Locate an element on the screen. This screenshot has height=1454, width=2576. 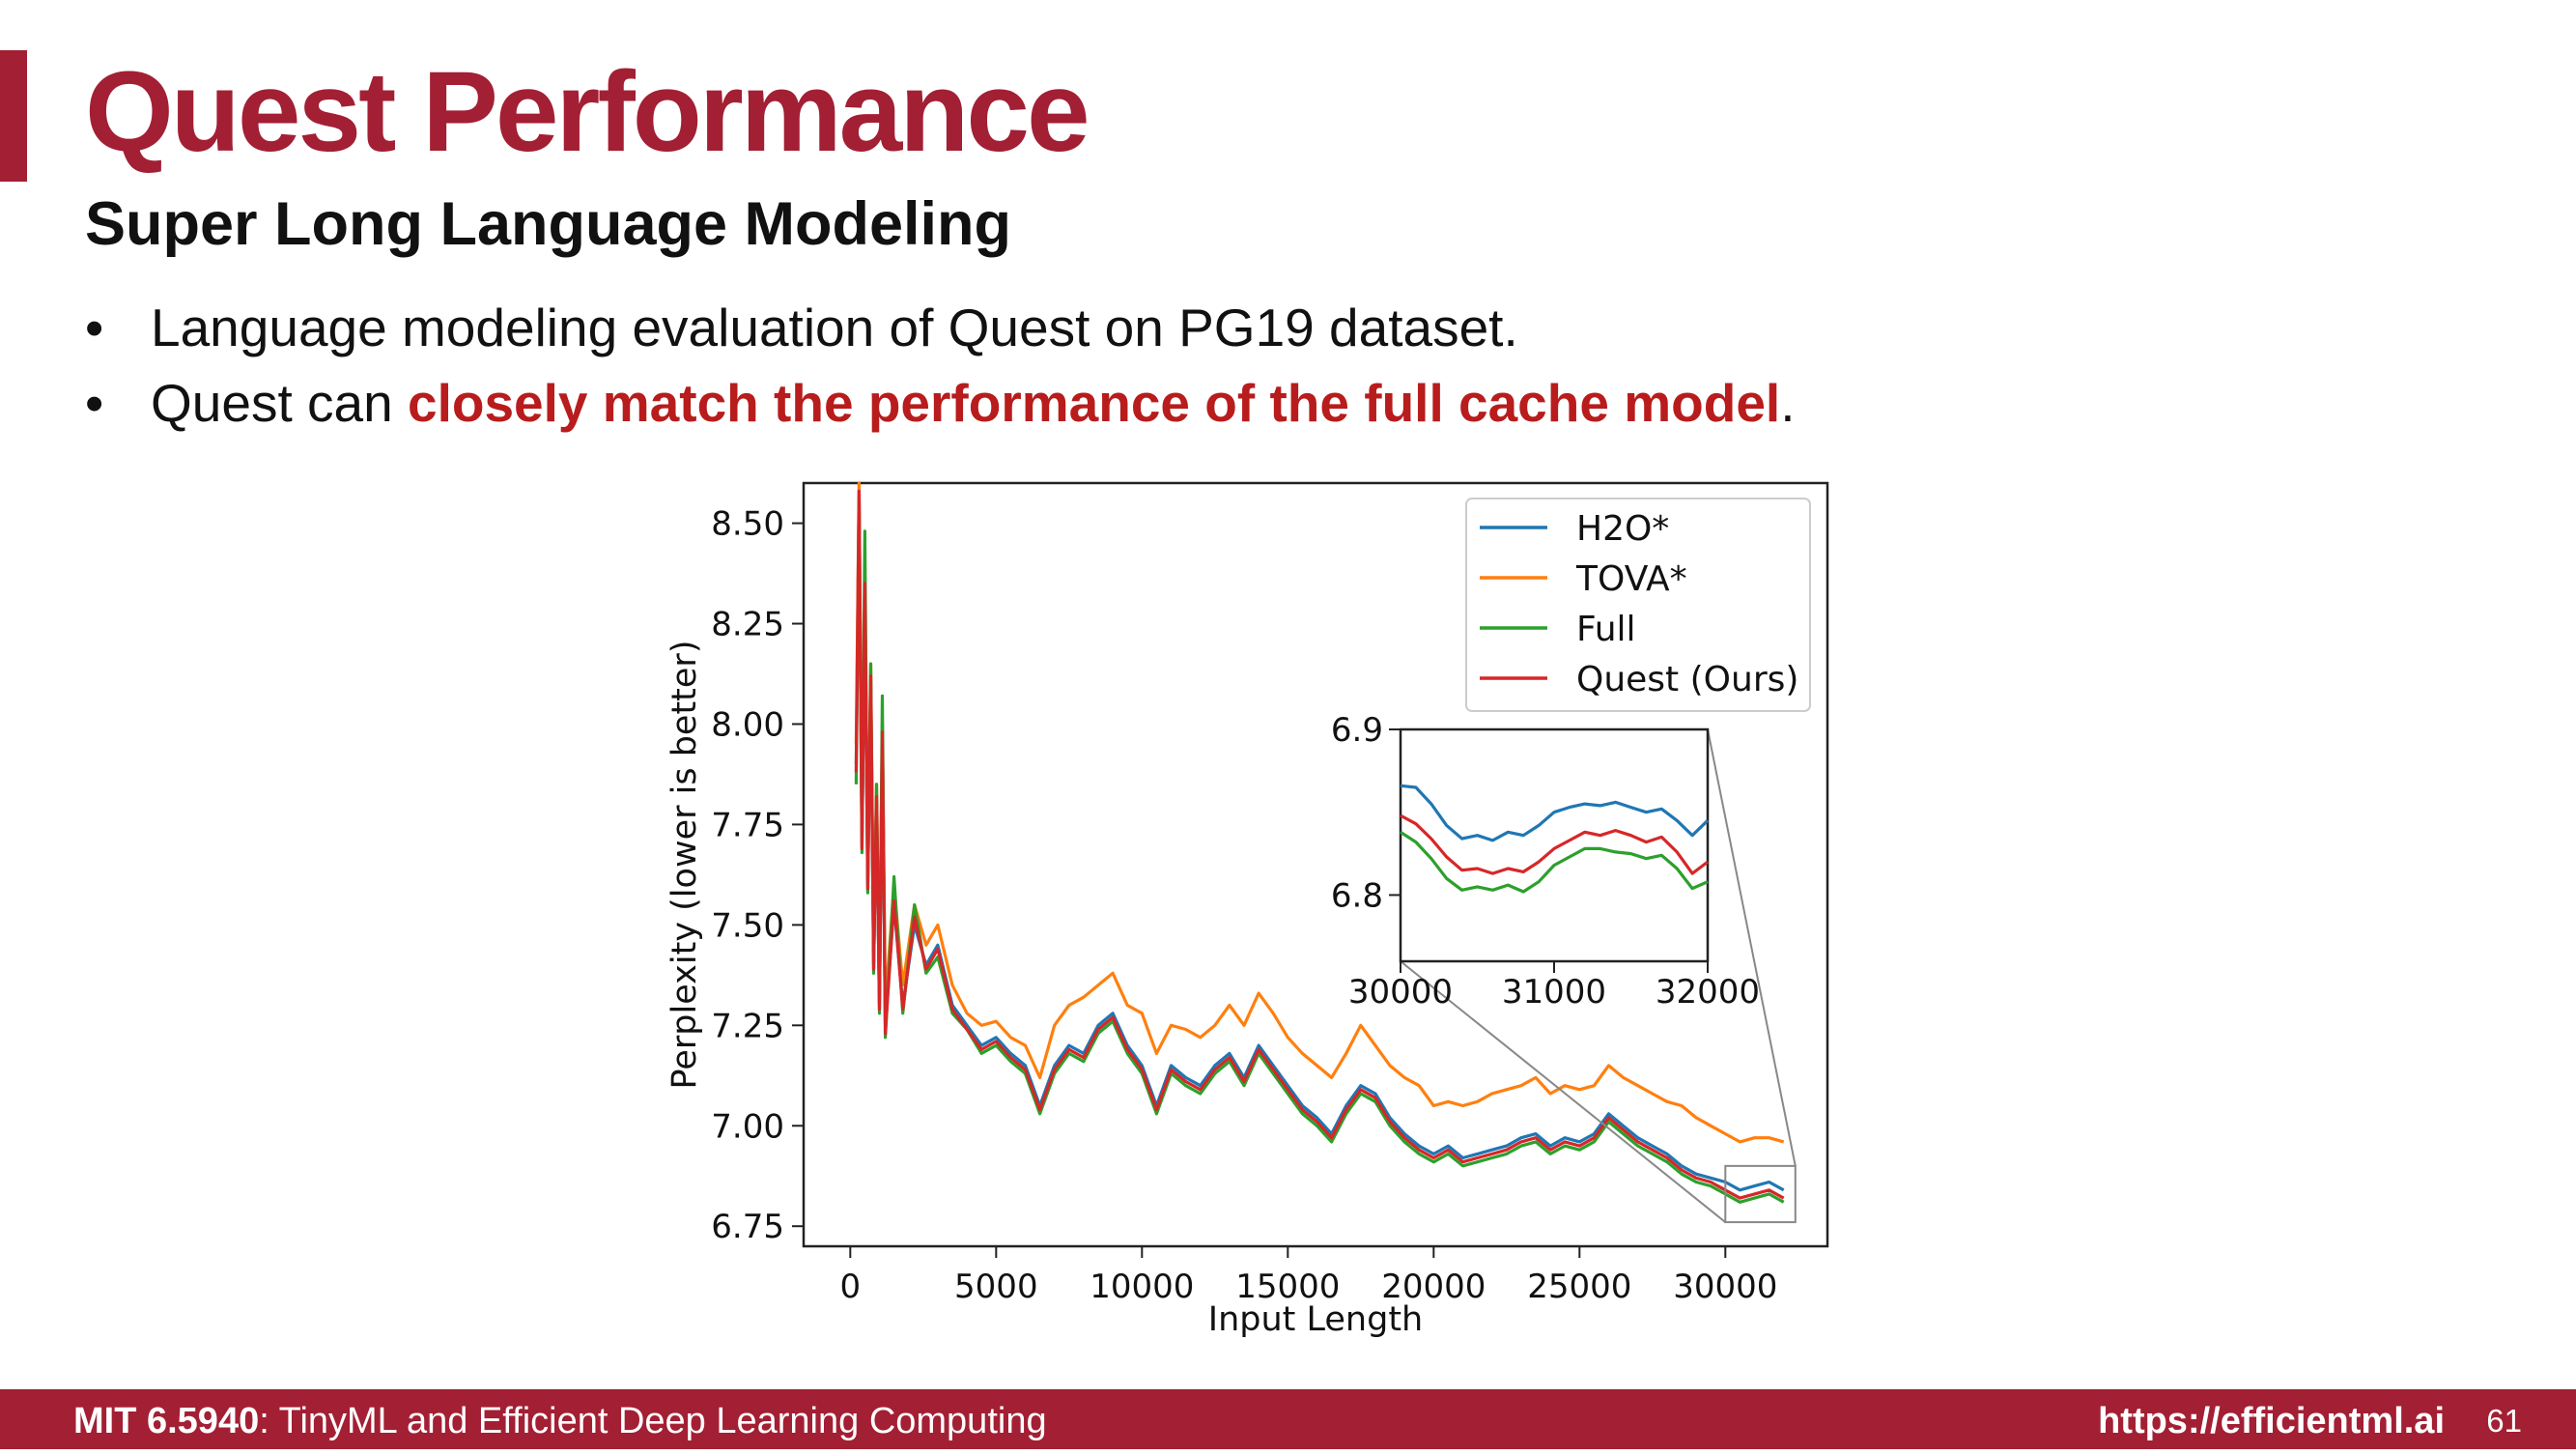
bullet-text-pre: Quest can is located at coordinates (279, 403).